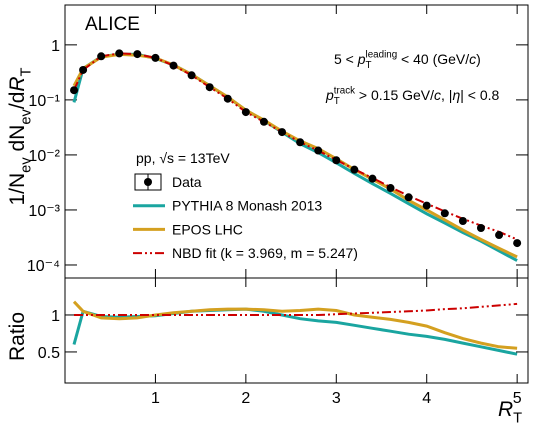 This screenshot has width=540, height=429. What do you see at coordinates (187, 182) in the screenshot?
I see `legend-label: Data` at bounding box center [187, 182].